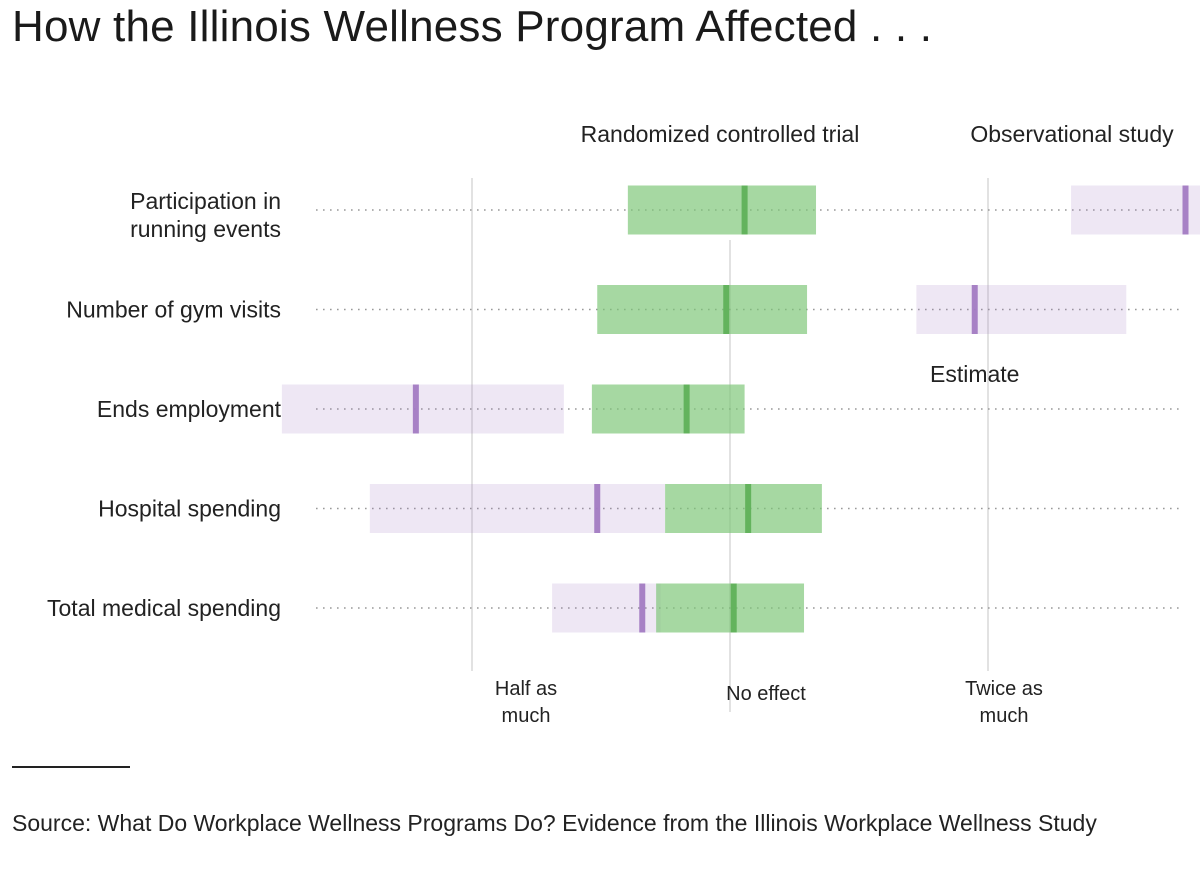 This screenshot has height=876, width=1200. I want to click on footer-divider, so click(71, 767).